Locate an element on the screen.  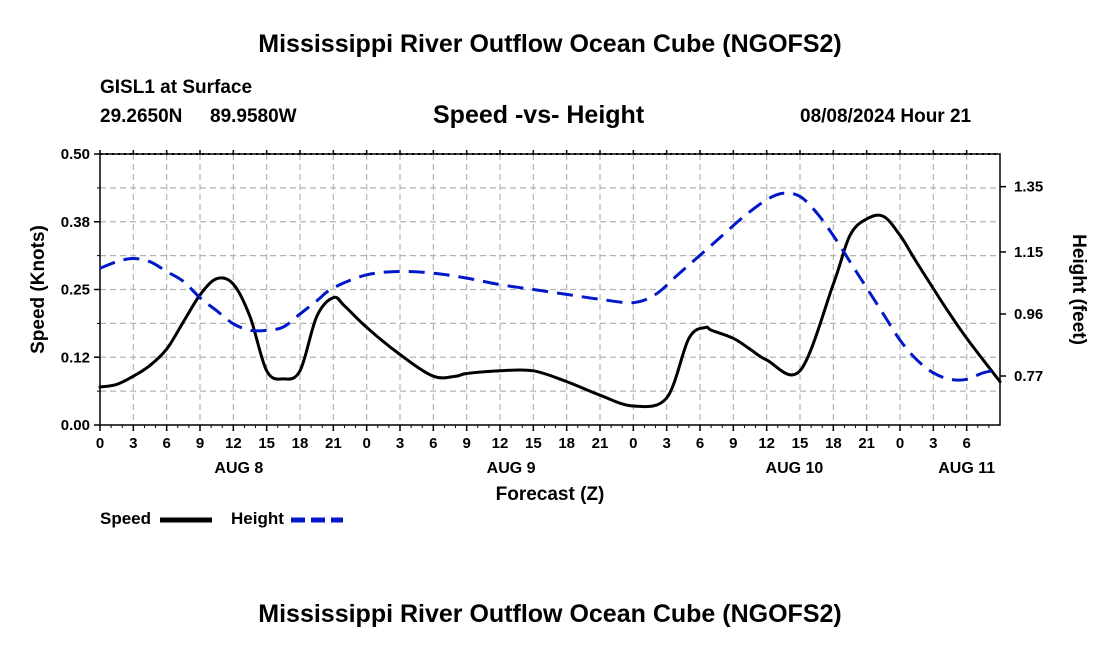
legend-height-label: Height is located at coordinates (257, 518).